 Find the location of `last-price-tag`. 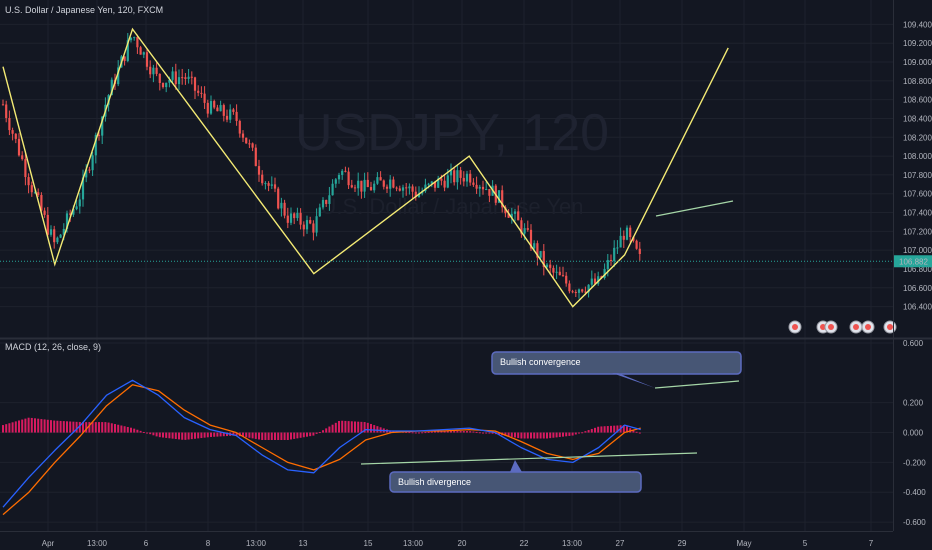

last-price-tag is located at coordinates (913, 261).